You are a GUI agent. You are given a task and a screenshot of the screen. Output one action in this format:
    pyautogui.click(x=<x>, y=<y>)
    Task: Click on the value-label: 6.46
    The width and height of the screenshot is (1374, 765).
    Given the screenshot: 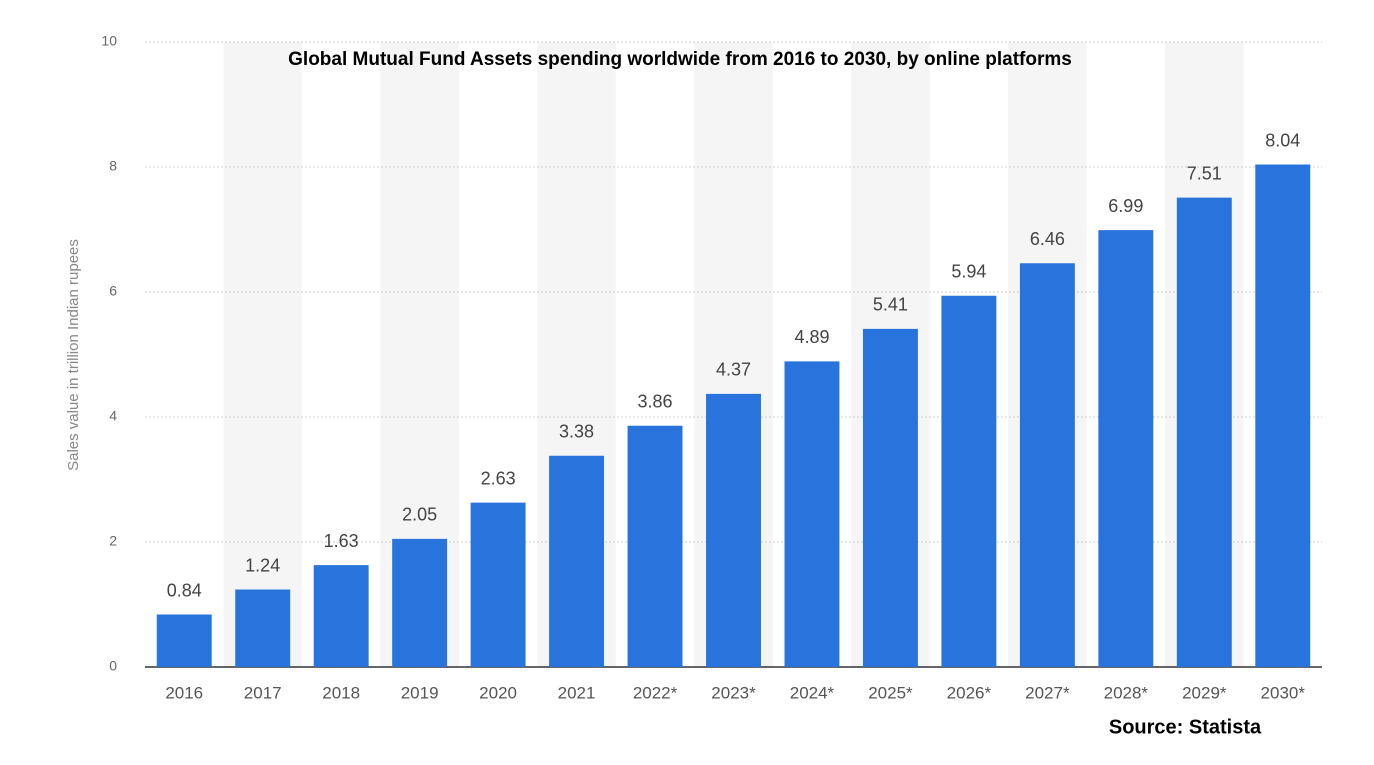 What is the action you would take?
    pyautogui.click(x=1047, y=239)
    